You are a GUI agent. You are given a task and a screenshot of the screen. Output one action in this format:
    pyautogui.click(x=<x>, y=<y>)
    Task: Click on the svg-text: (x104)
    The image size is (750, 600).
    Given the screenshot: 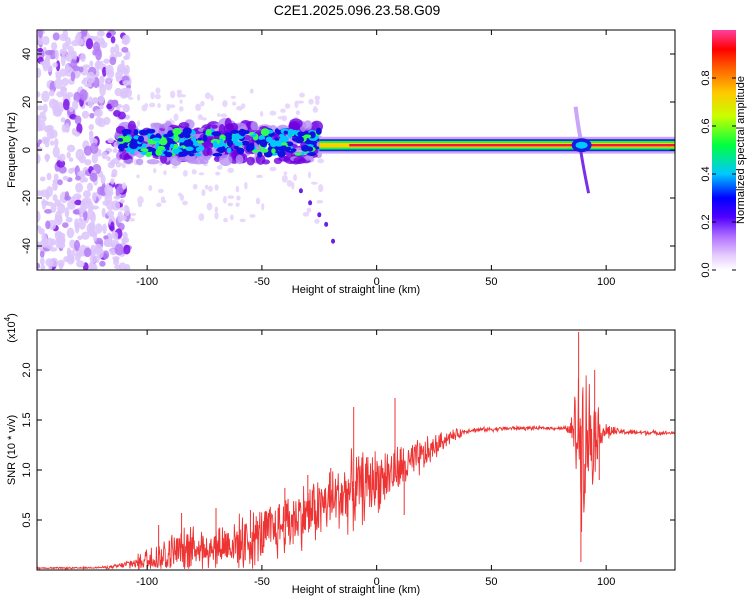 What is the action you would take?
    pyautogui.click(x=10, y=328)
    